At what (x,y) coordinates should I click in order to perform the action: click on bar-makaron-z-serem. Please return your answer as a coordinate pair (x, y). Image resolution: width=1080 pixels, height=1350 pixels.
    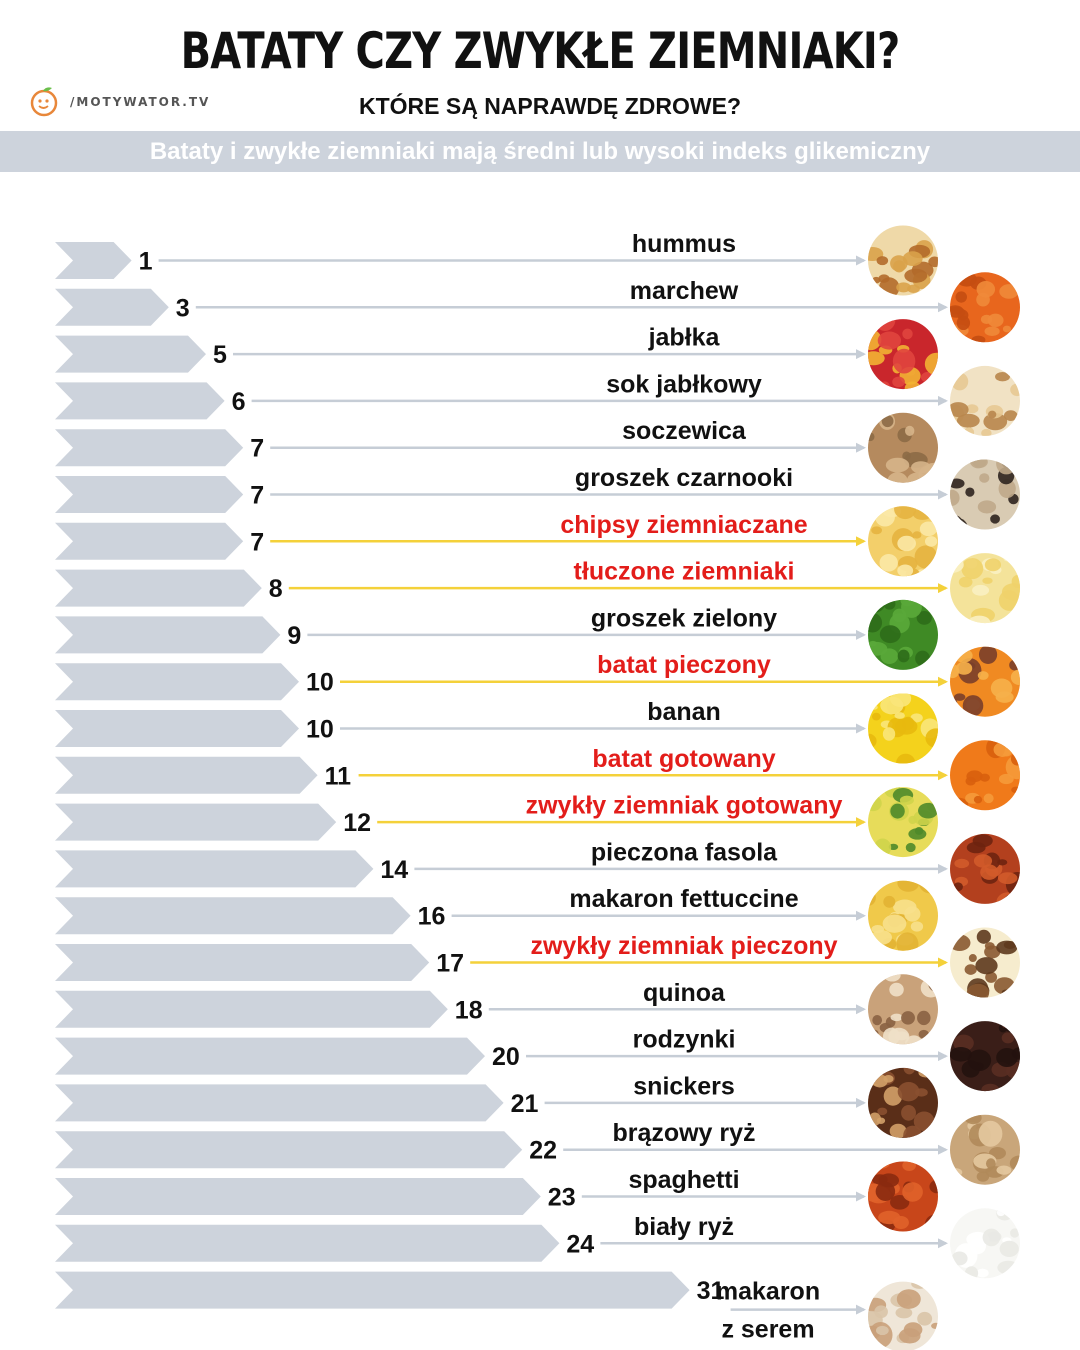
    Looking at the image, I should click on (372, 1290).